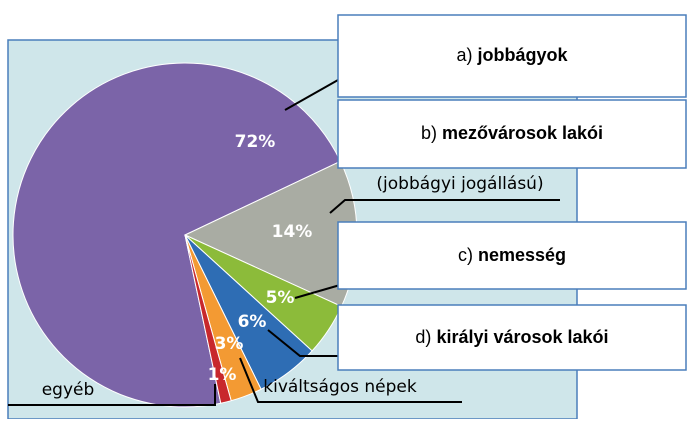 This screenshot has width=687, height=424. I want to click on value-label: 1%, so click(222, 375).